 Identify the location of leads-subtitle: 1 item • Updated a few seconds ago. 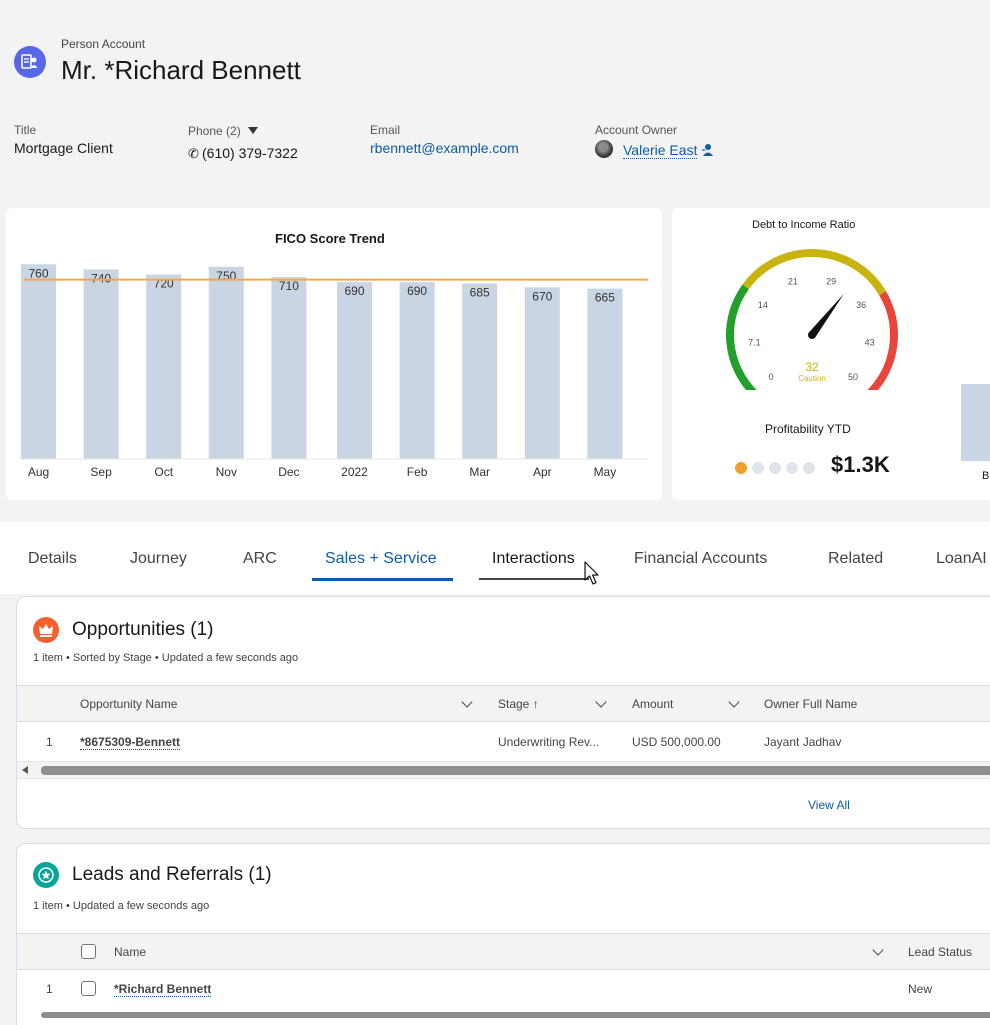
(121, 906).